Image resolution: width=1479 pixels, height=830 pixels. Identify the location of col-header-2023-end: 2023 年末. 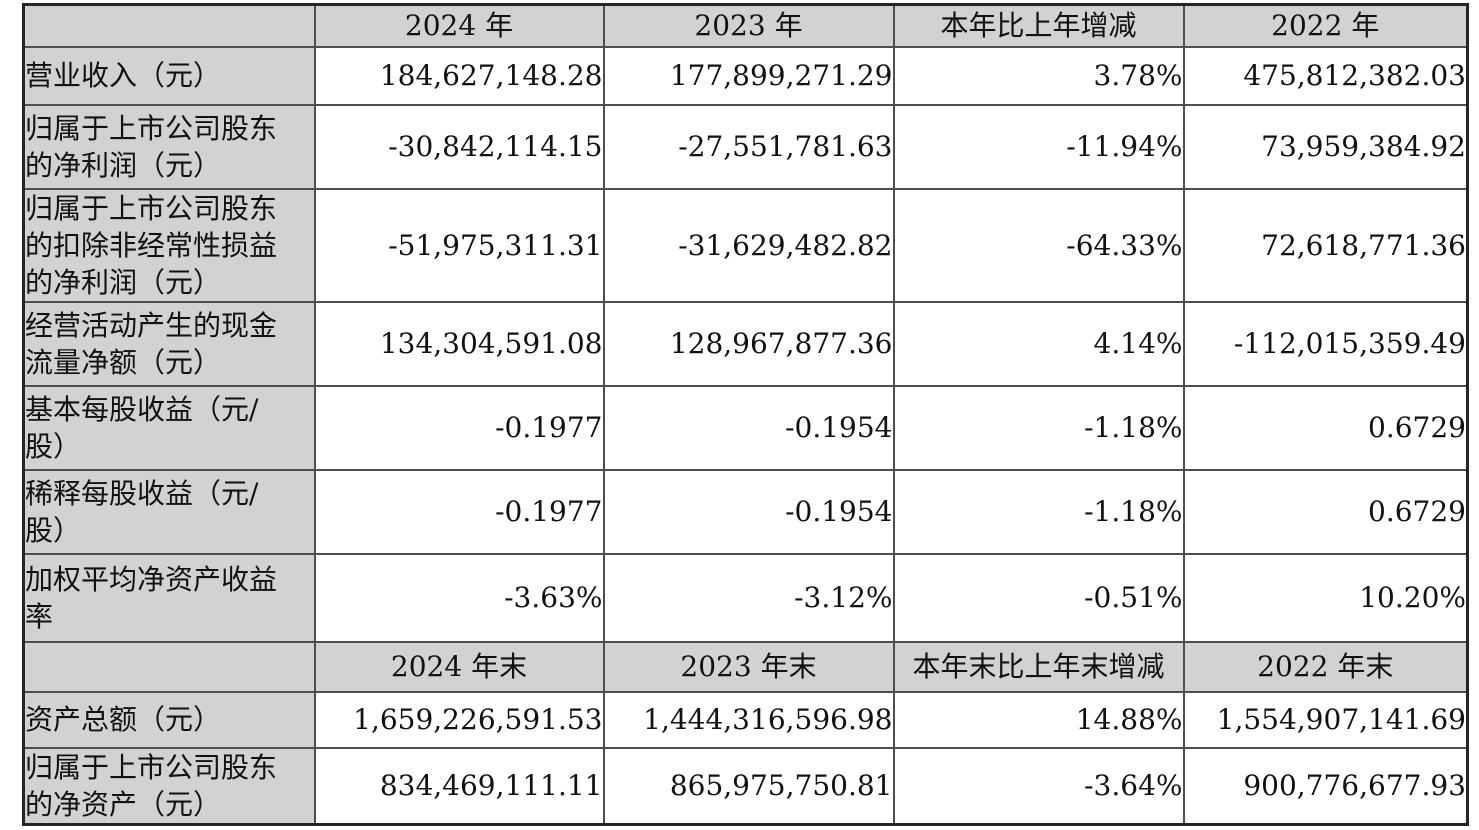
(748, 666).